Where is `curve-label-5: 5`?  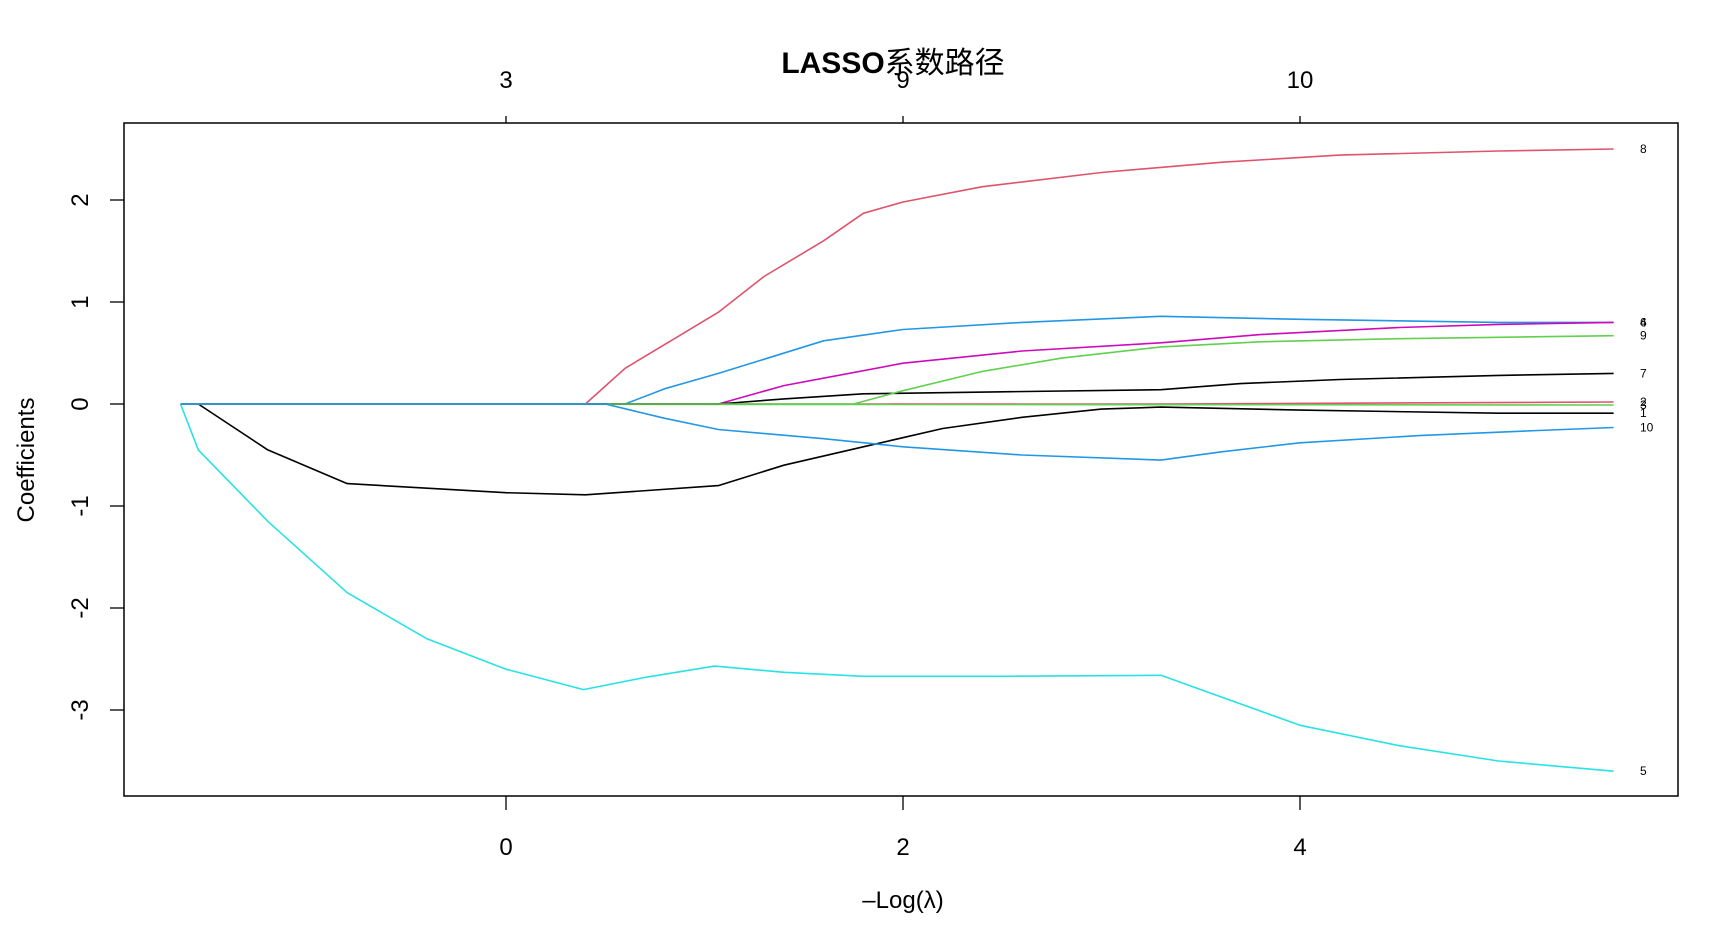 curve-label-5: 5 is located at coordinates (1643, 771).